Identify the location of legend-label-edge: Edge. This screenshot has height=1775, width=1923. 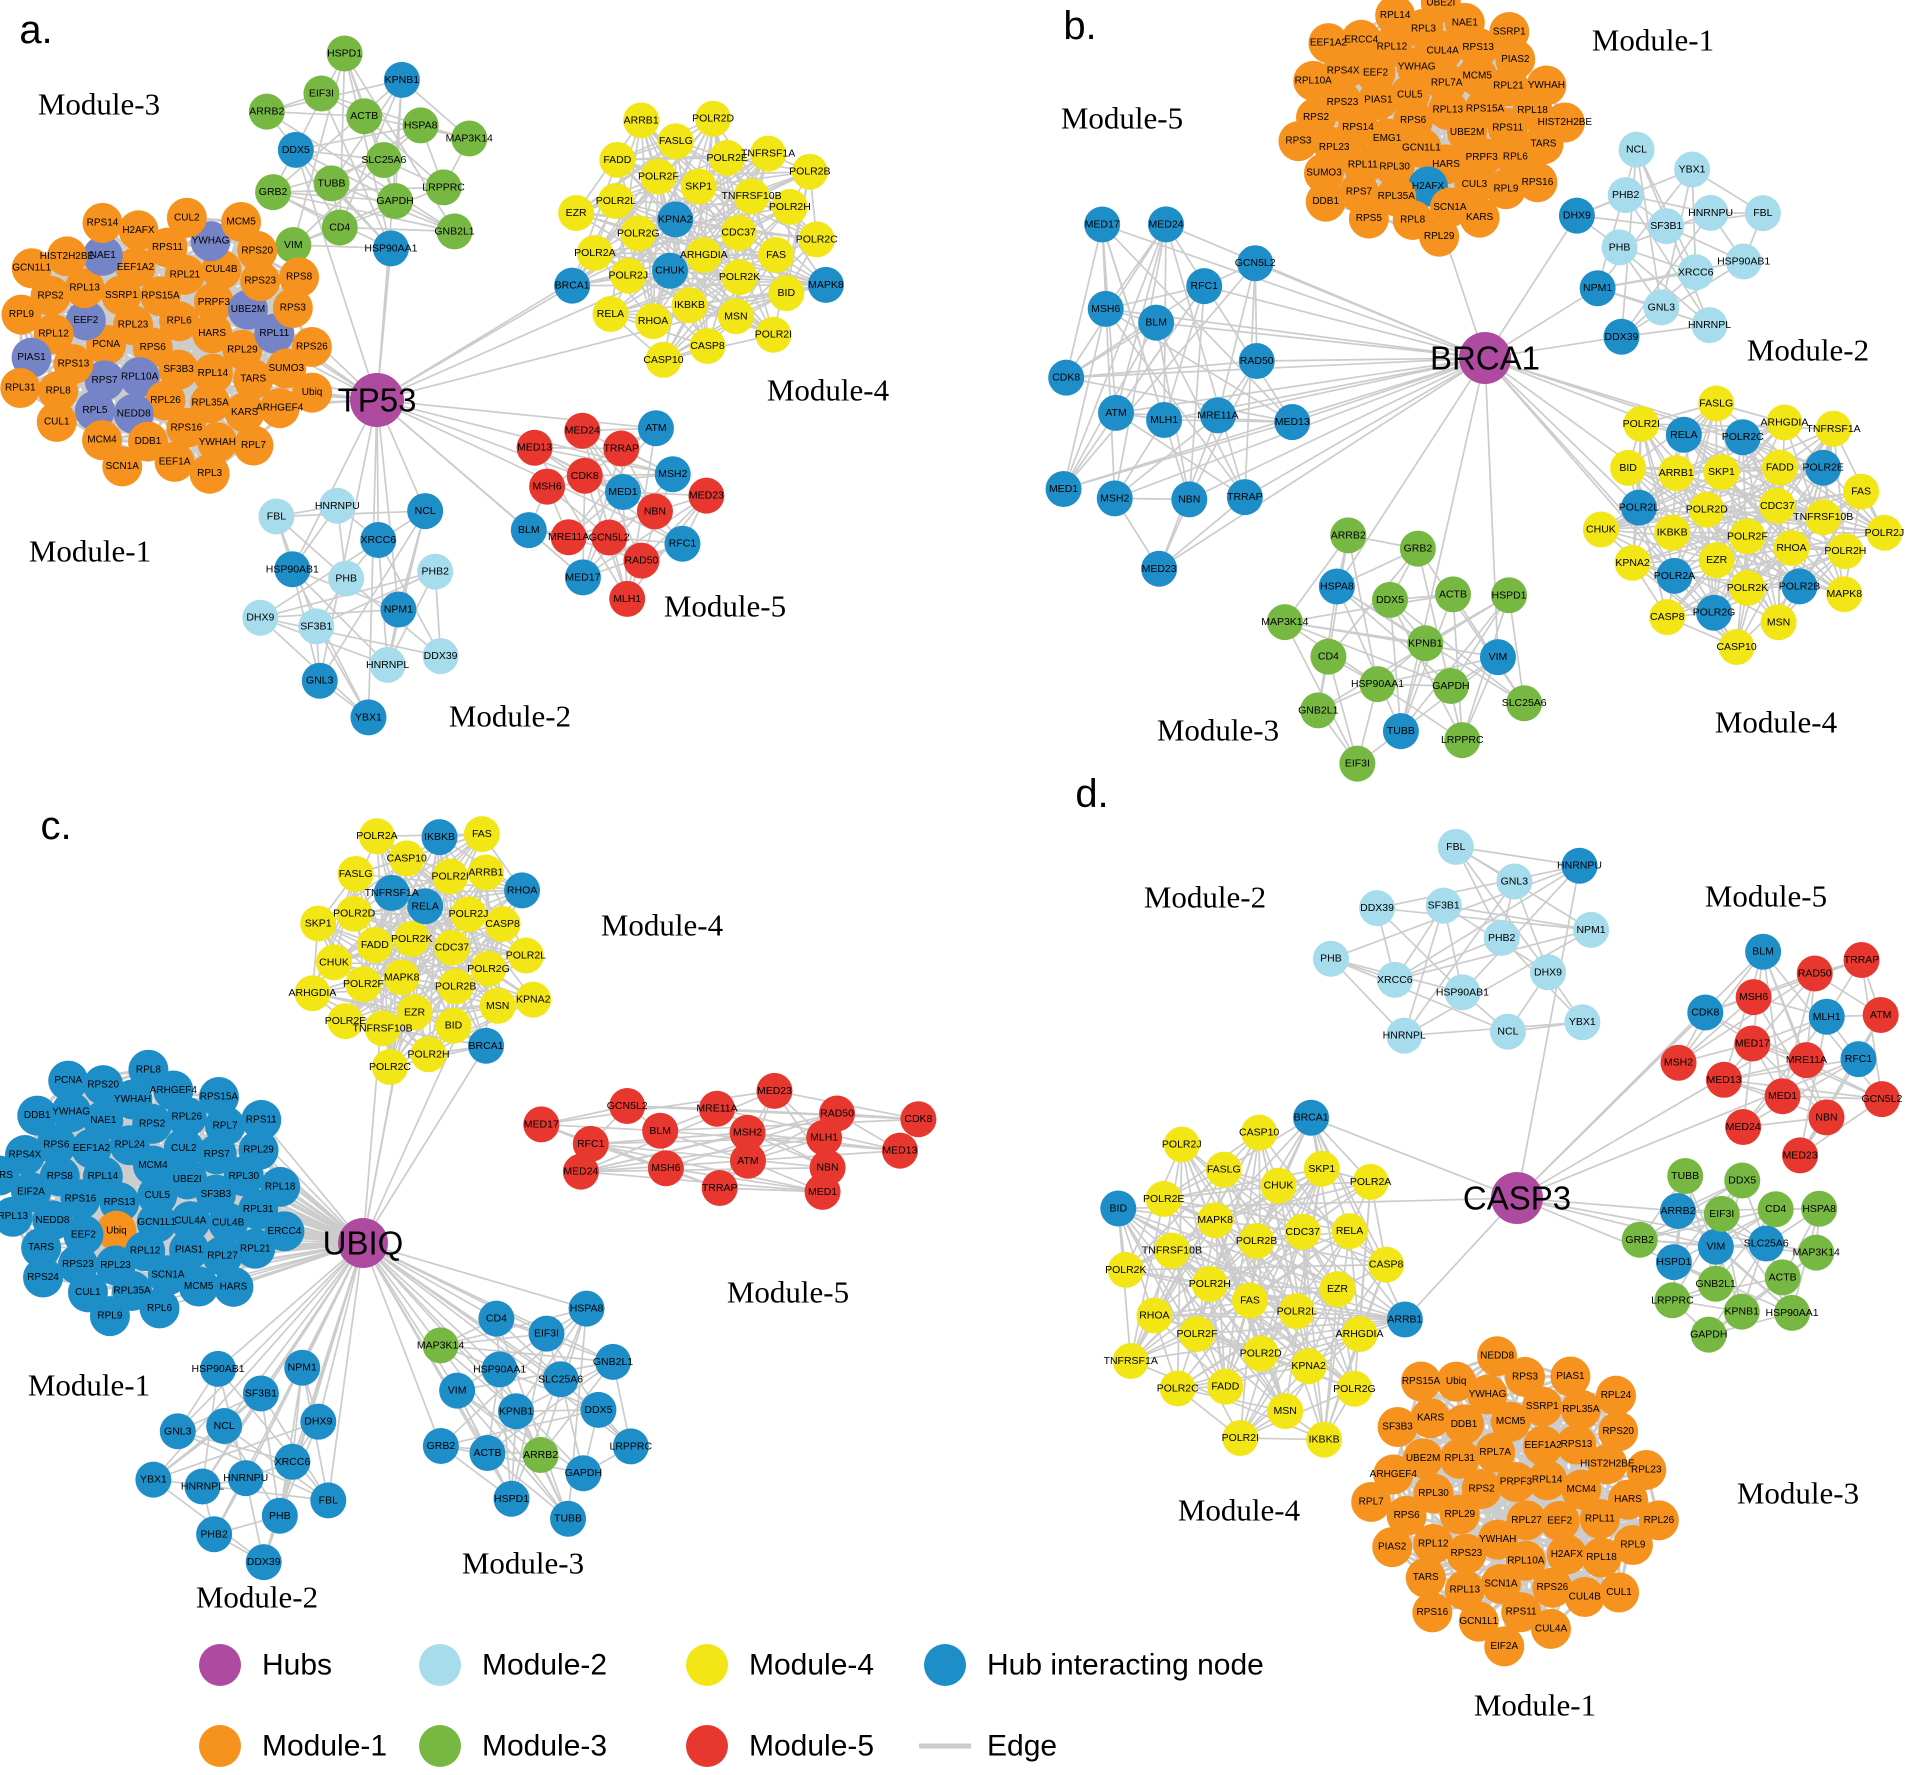
(1022, 1746).